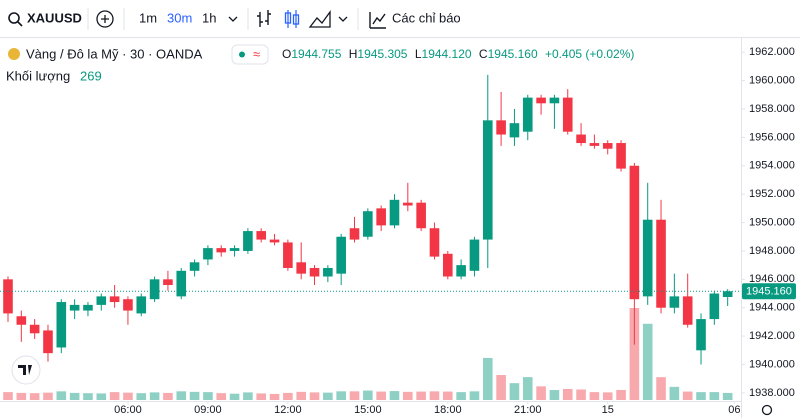 This screenshot has height=418, width=800. Describe the element at coordinates (91, 75) in the screenshot. I see `volume-value: 269` at that location.